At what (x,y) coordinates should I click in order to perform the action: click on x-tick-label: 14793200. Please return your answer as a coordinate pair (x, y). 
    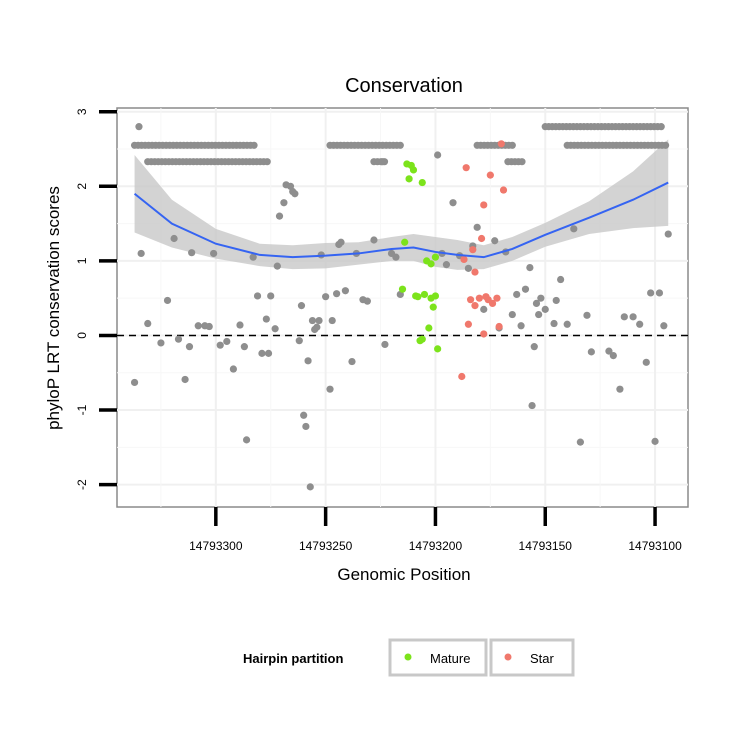
    Looking at the image, I should click on (436, 546).